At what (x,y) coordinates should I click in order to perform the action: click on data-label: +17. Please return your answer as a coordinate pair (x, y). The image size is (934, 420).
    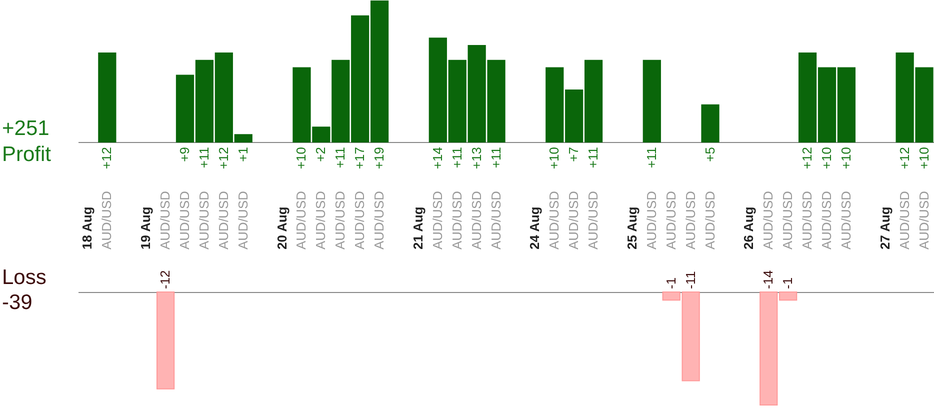
    Looking at the image, I should click on (360, 158).